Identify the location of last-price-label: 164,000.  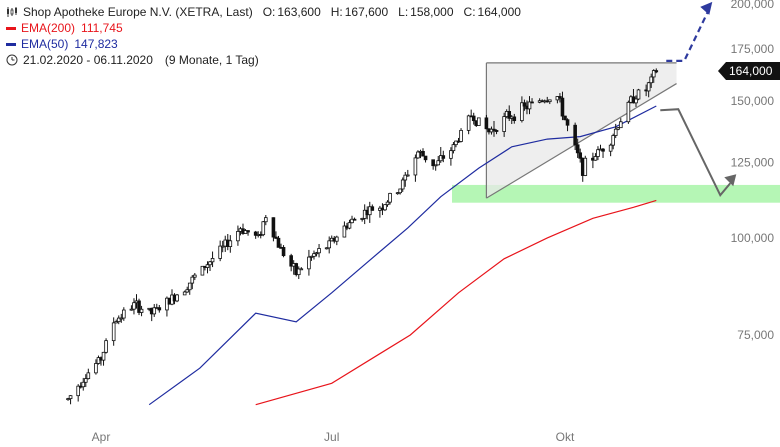
(751, 71).